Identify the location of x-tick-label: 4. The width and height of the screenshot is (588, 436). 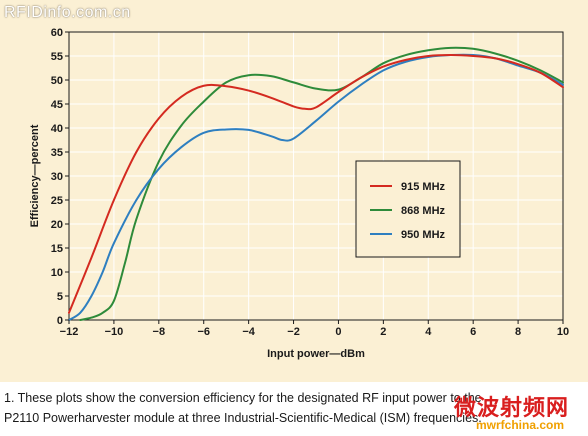
(428, 332).